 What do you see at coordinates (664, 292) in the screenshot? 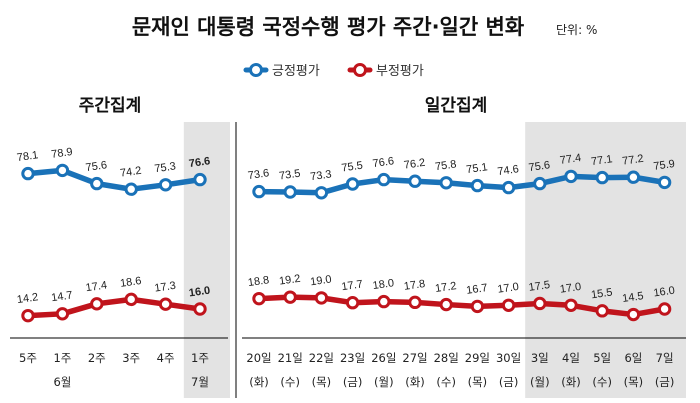
I see `daily-negative-value-label: 16.0` at bounding box center [664, 292].